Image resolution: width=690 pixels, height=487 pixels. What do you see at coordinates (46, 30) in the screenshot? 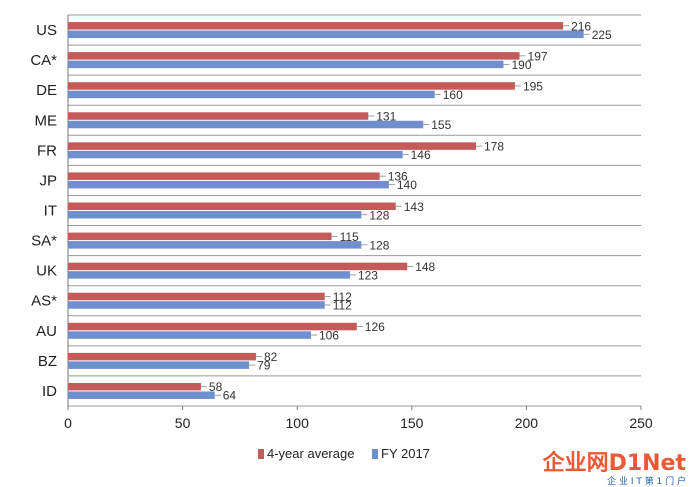
I see `category-label: US` at bounding box center [46, 30].